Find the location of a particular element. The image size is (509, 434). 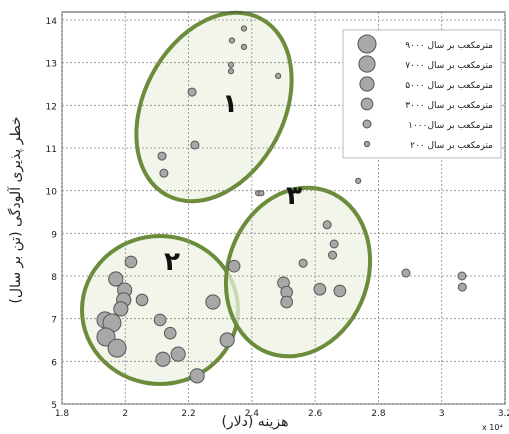

x-tick-label: 3.2 is located at coordinates (503, 414).